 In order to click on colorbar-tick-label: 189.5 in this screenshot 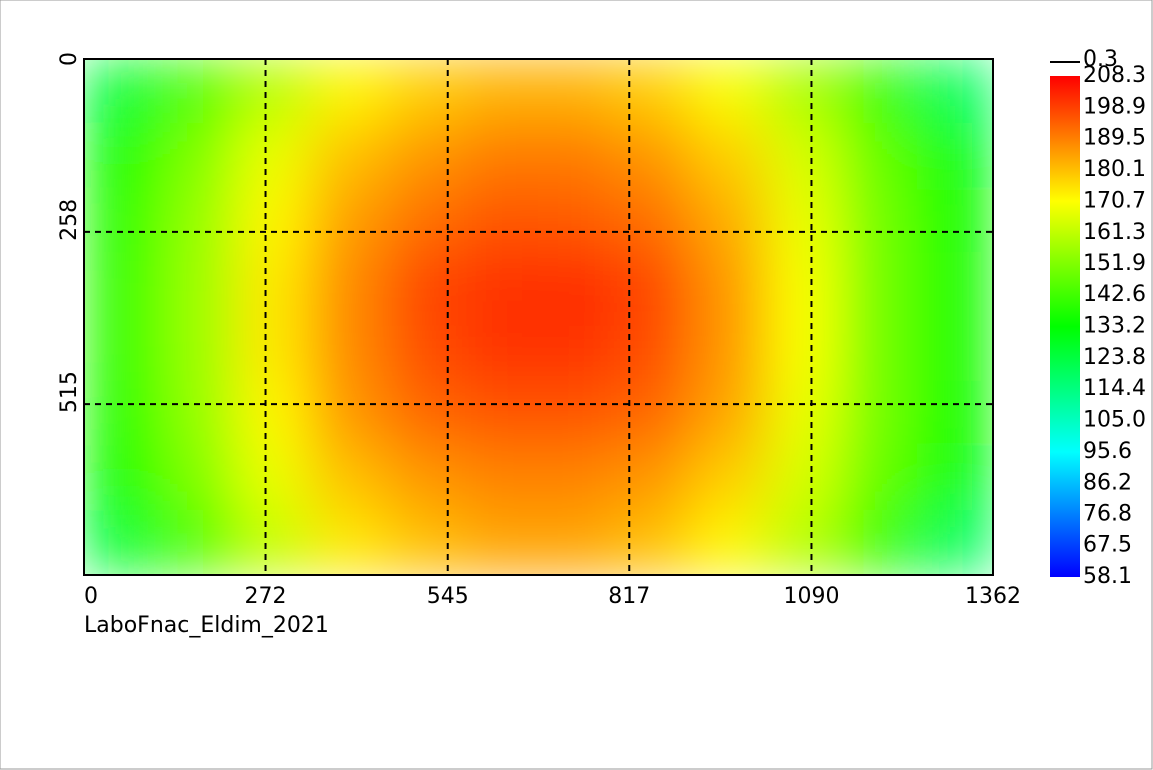, I will do `click(1114, 138)`.